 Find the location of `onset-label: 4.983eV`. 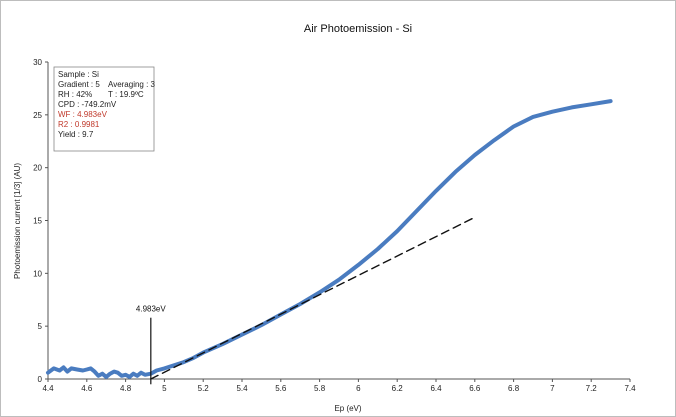

onset-label: 4.983eV is located at coordinates (151, 309).